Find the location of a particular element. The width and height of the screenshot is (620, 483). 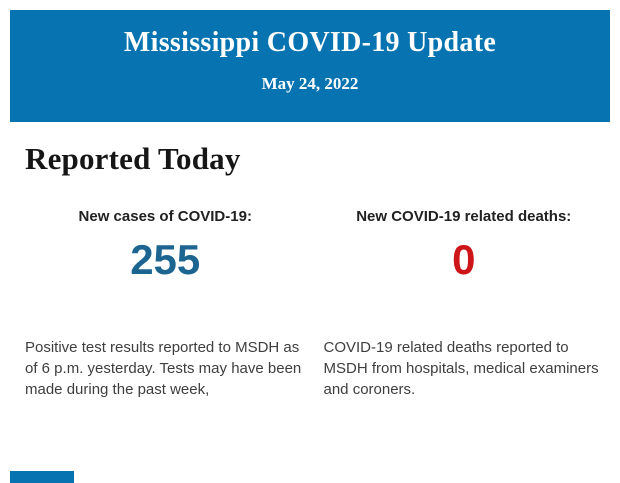

section-heading-reported-today: Reported Today is located at coordinates (133, 158).